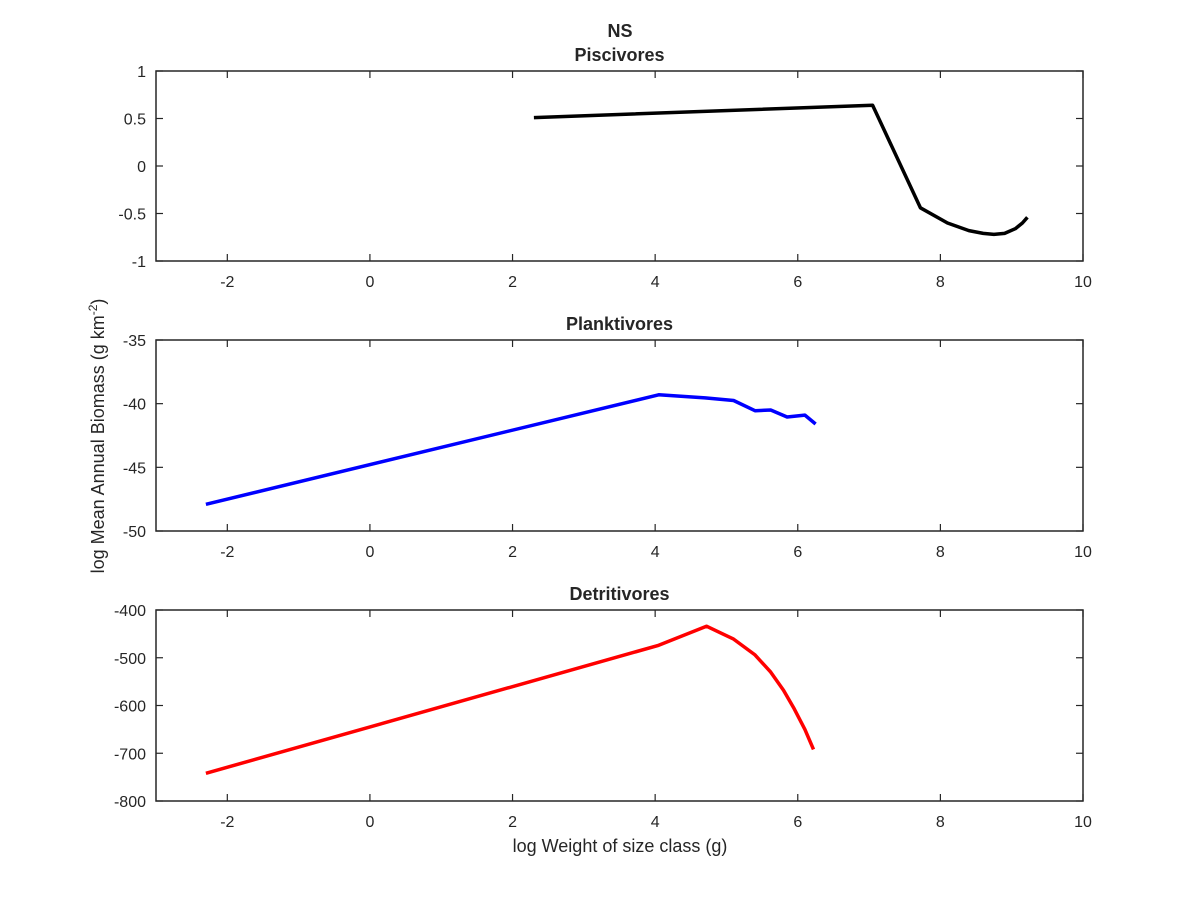  What do you see at coordinates (620, 846) in the screenshot?
I see `figure-x-axis-label: log Weight of size class (g)` at bounding box center [620, 846].